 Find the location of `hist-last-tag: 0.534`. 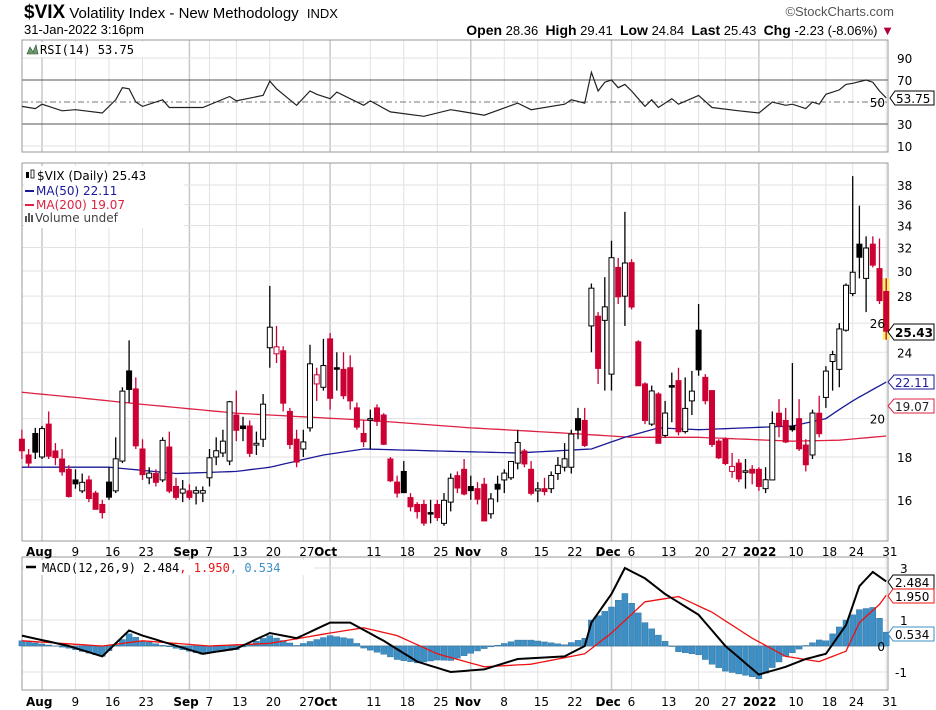

hist-last-tag: 0.534 is located at coordinates (911, 634).